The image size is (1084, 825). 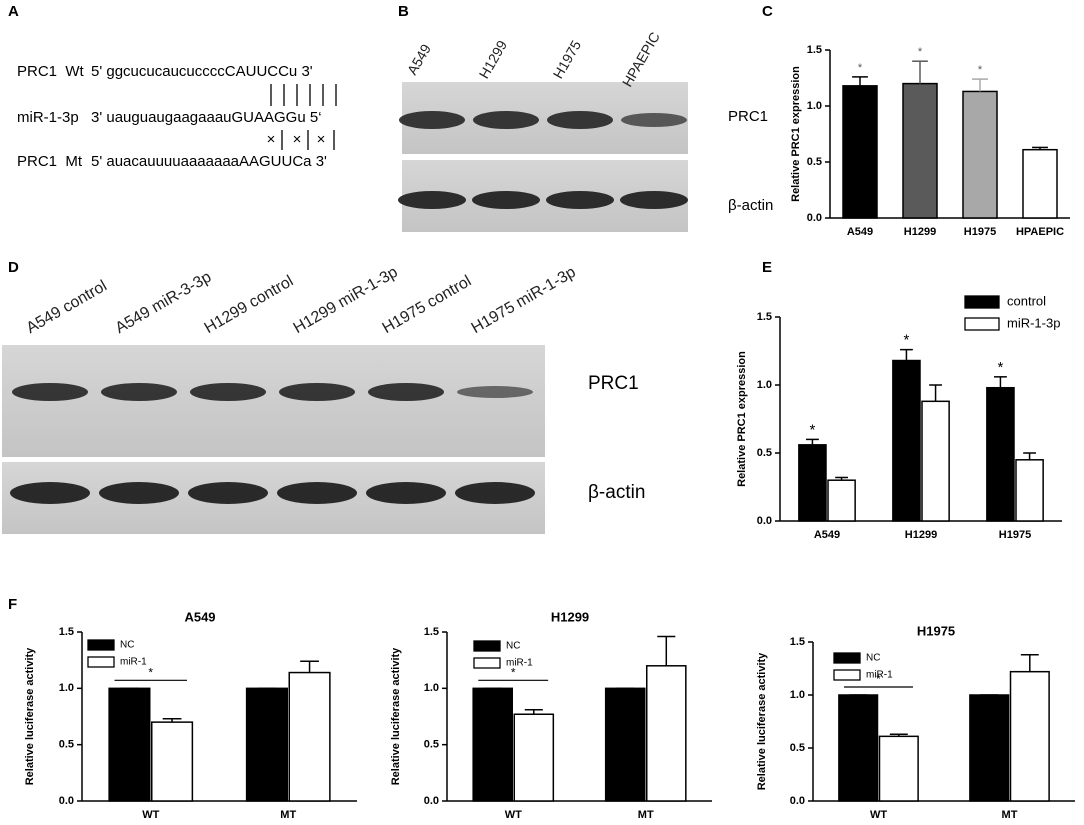 I want to click on base-pairs, so click(x=303, y=117).